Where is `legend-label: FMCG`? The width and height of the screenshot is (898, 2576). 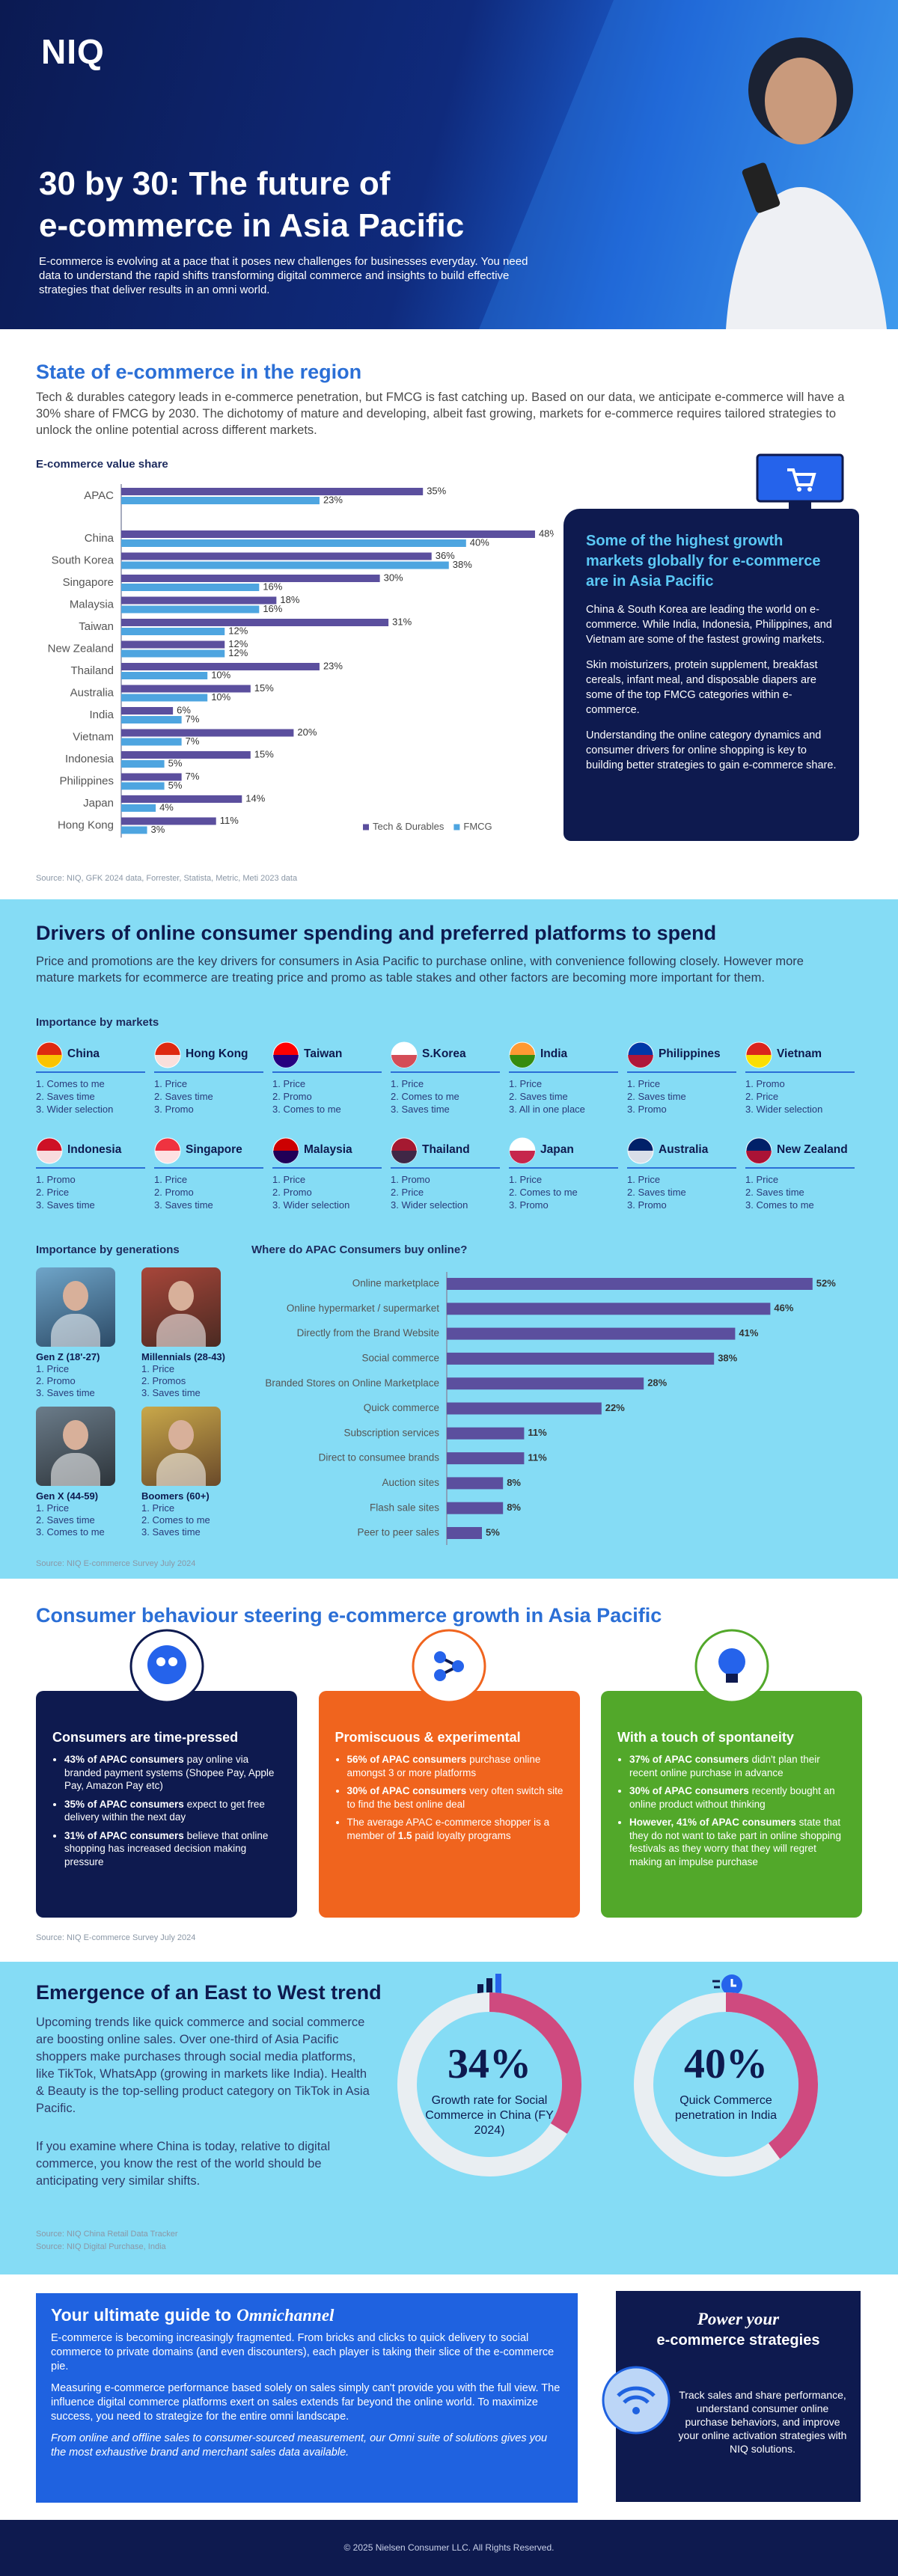
legend-label: FMCG is located at coordinates (477, 826).